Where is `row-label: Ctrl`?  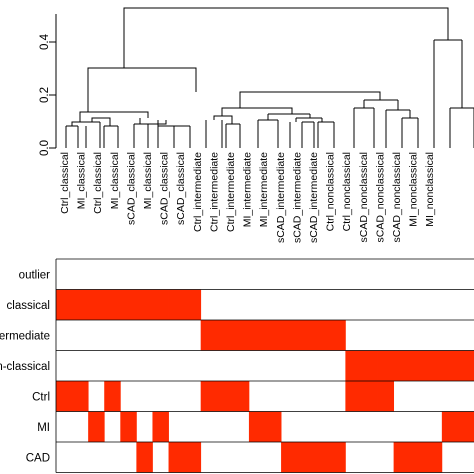
row-label: Ctrl is located at coordinates (41, 397).